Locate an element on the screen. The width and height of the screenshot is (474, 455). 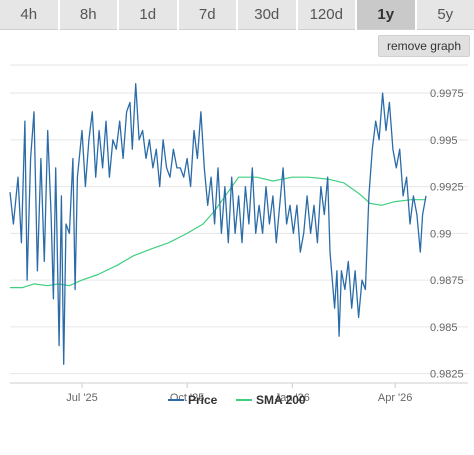
range-tab-7d: 7d is located at coordinates (207, 15).